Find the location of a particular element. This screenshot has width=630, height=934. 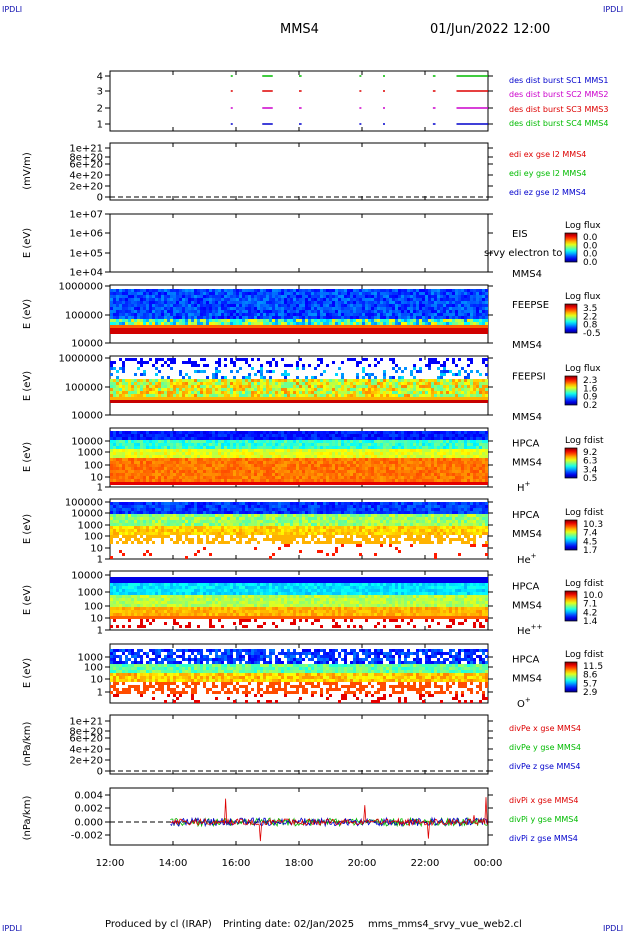

hpca_h-colorbar-tick: 0.5 is located at coordinates (590, 479).